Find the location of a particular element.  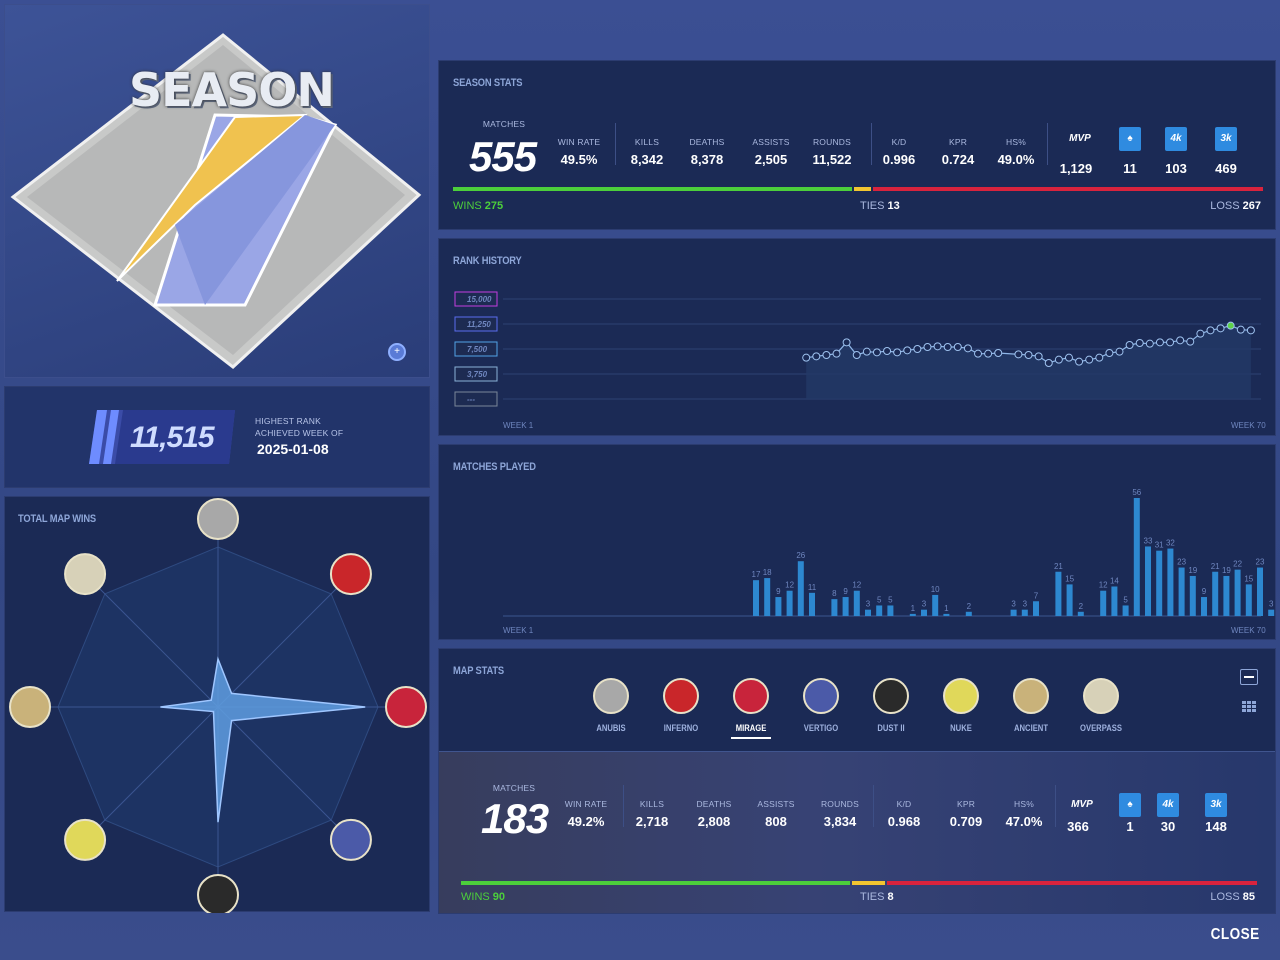

zoom-in-icon: + is located at coordinates (397, 352).